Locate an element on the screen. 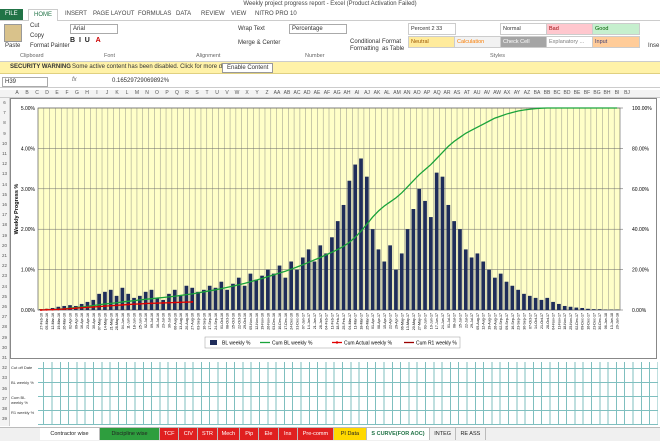 This screenshot has width=660, height=441. ribbon-tab: FILE is located at coordinates (11, 14).